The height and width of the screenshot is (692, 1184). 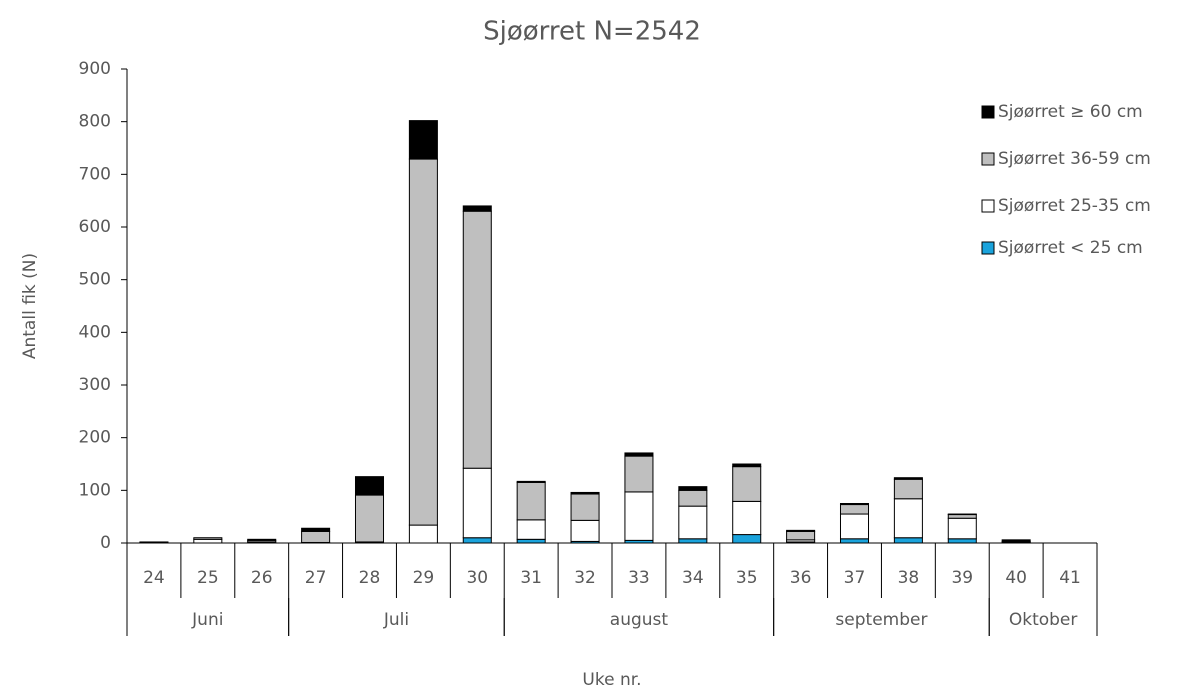 What do you see at coordinates (909, 578) in the screenshot?
I see `x-tick-label: 38` at bounding box center [909, 578].